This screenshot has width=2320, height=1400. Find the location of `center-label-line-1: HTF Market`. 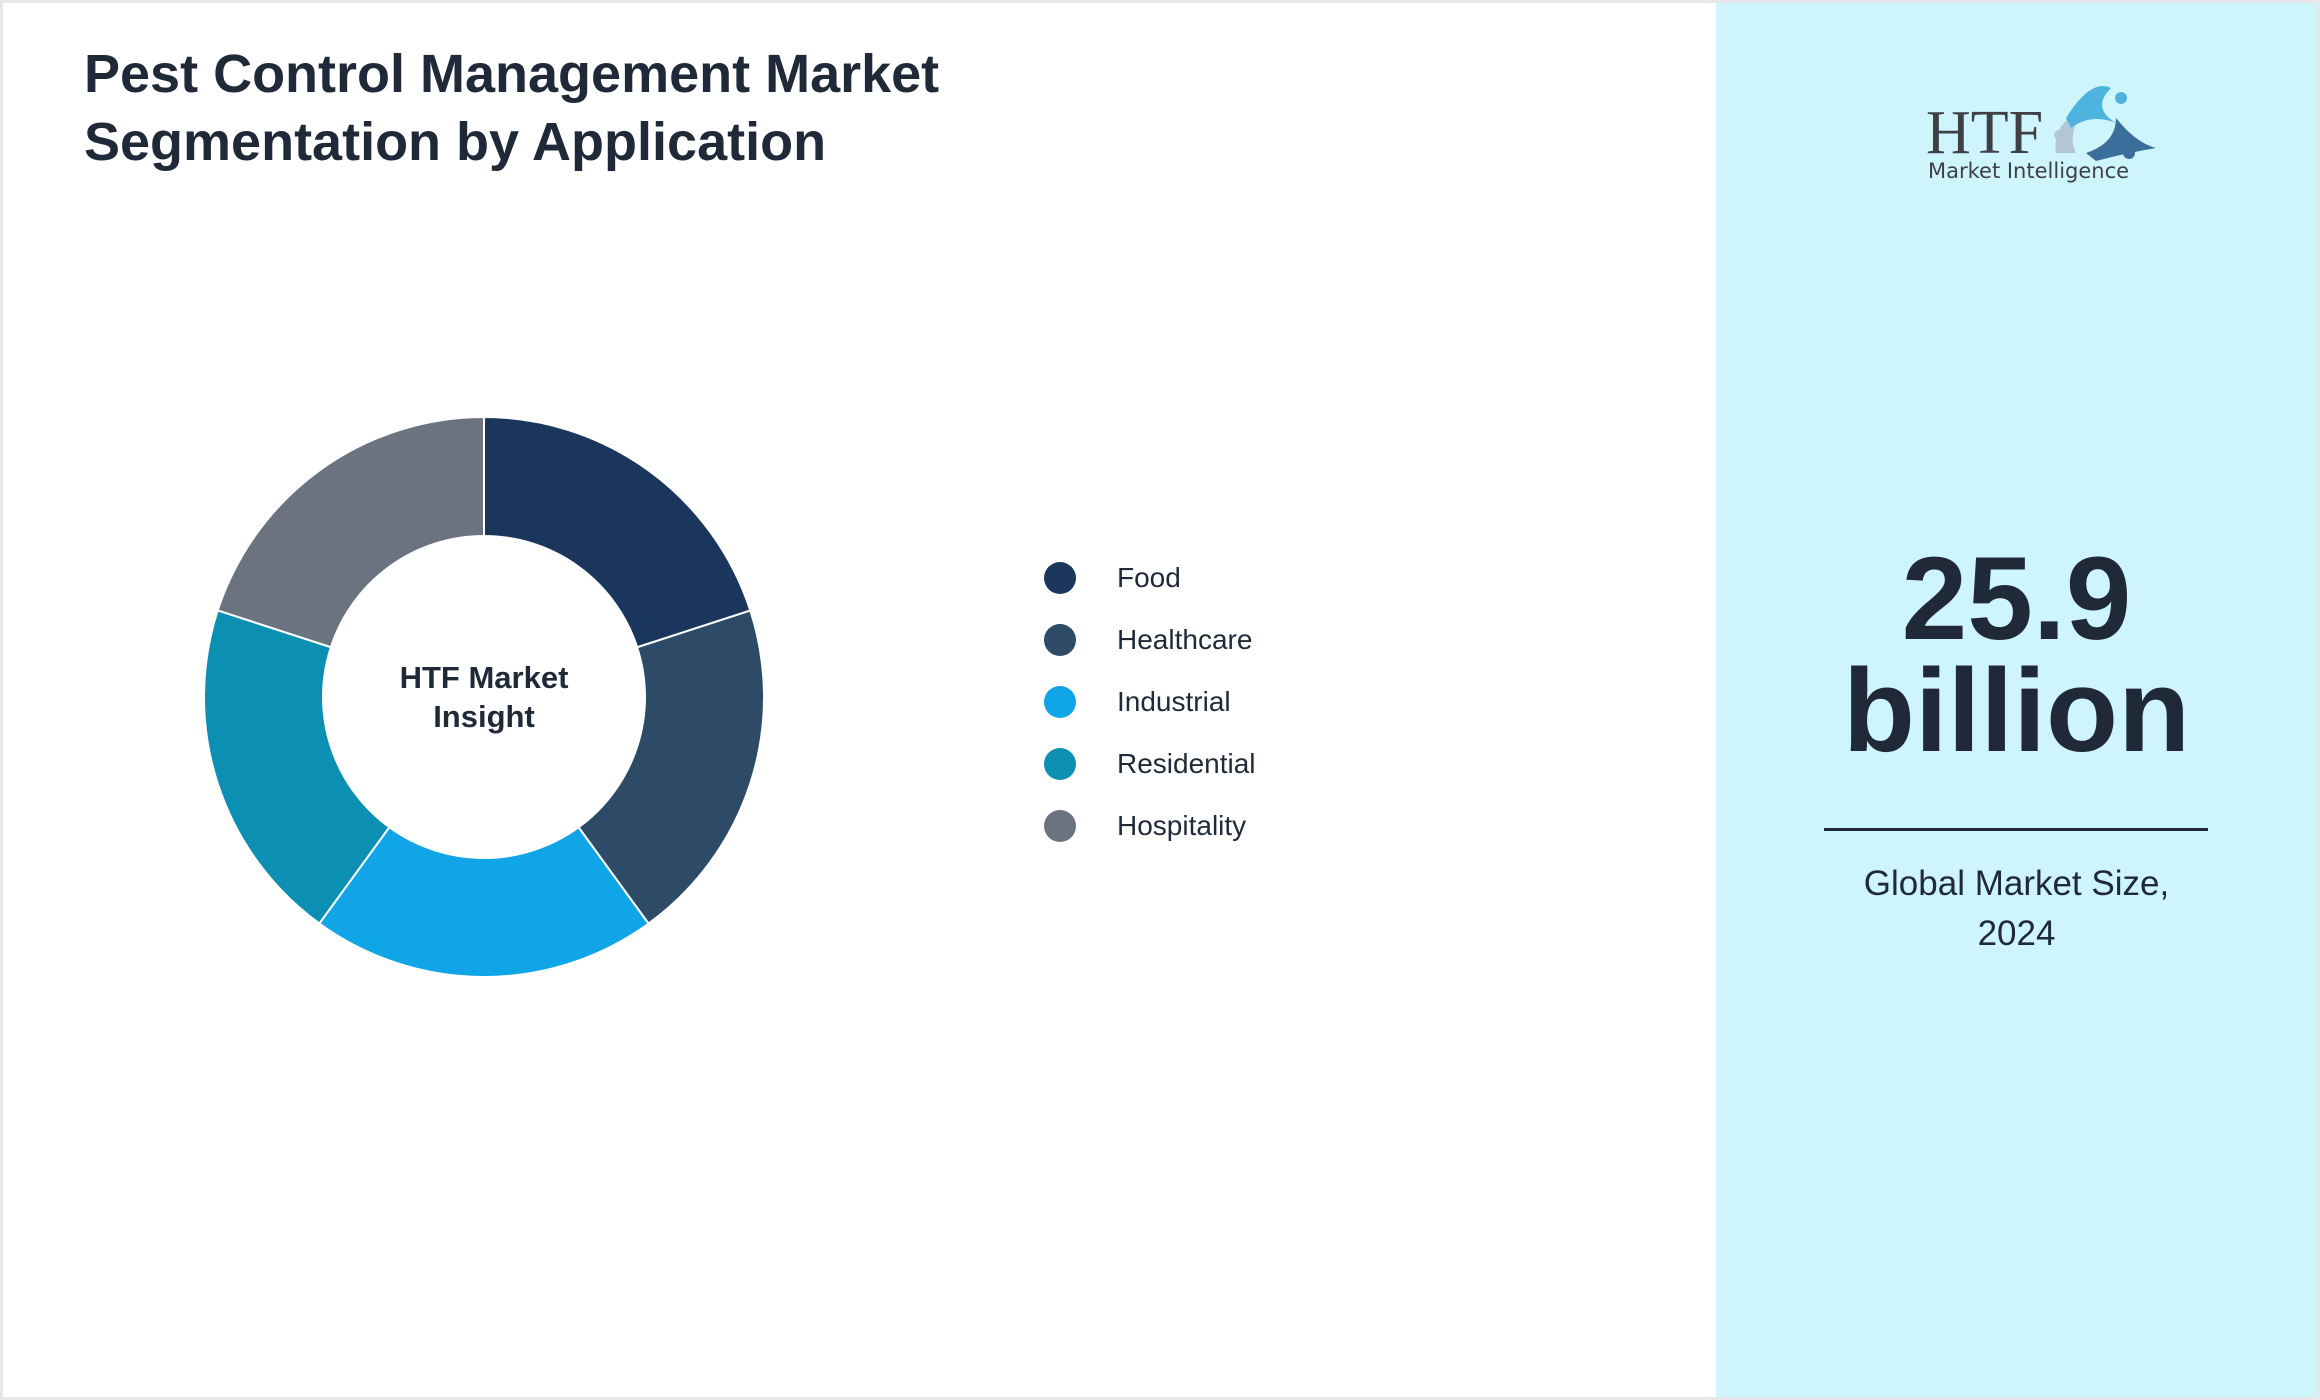

center-label-line-1: HTF Market is located at coordinates (484, 677).